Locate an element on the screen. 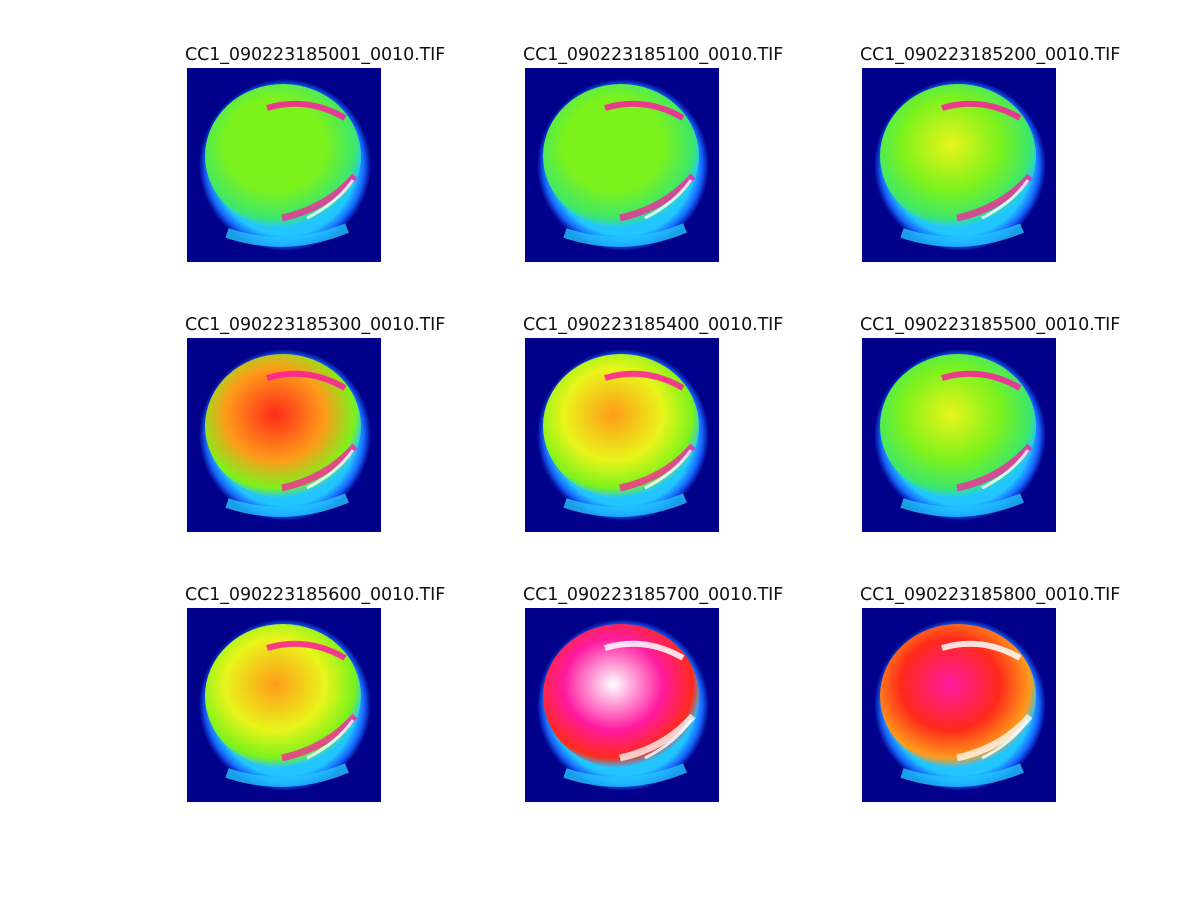 This screenshot has width=1201, height=901. image-panel-3: CC1_090223185200_0010.TIF is located at coordinates (991, 165).